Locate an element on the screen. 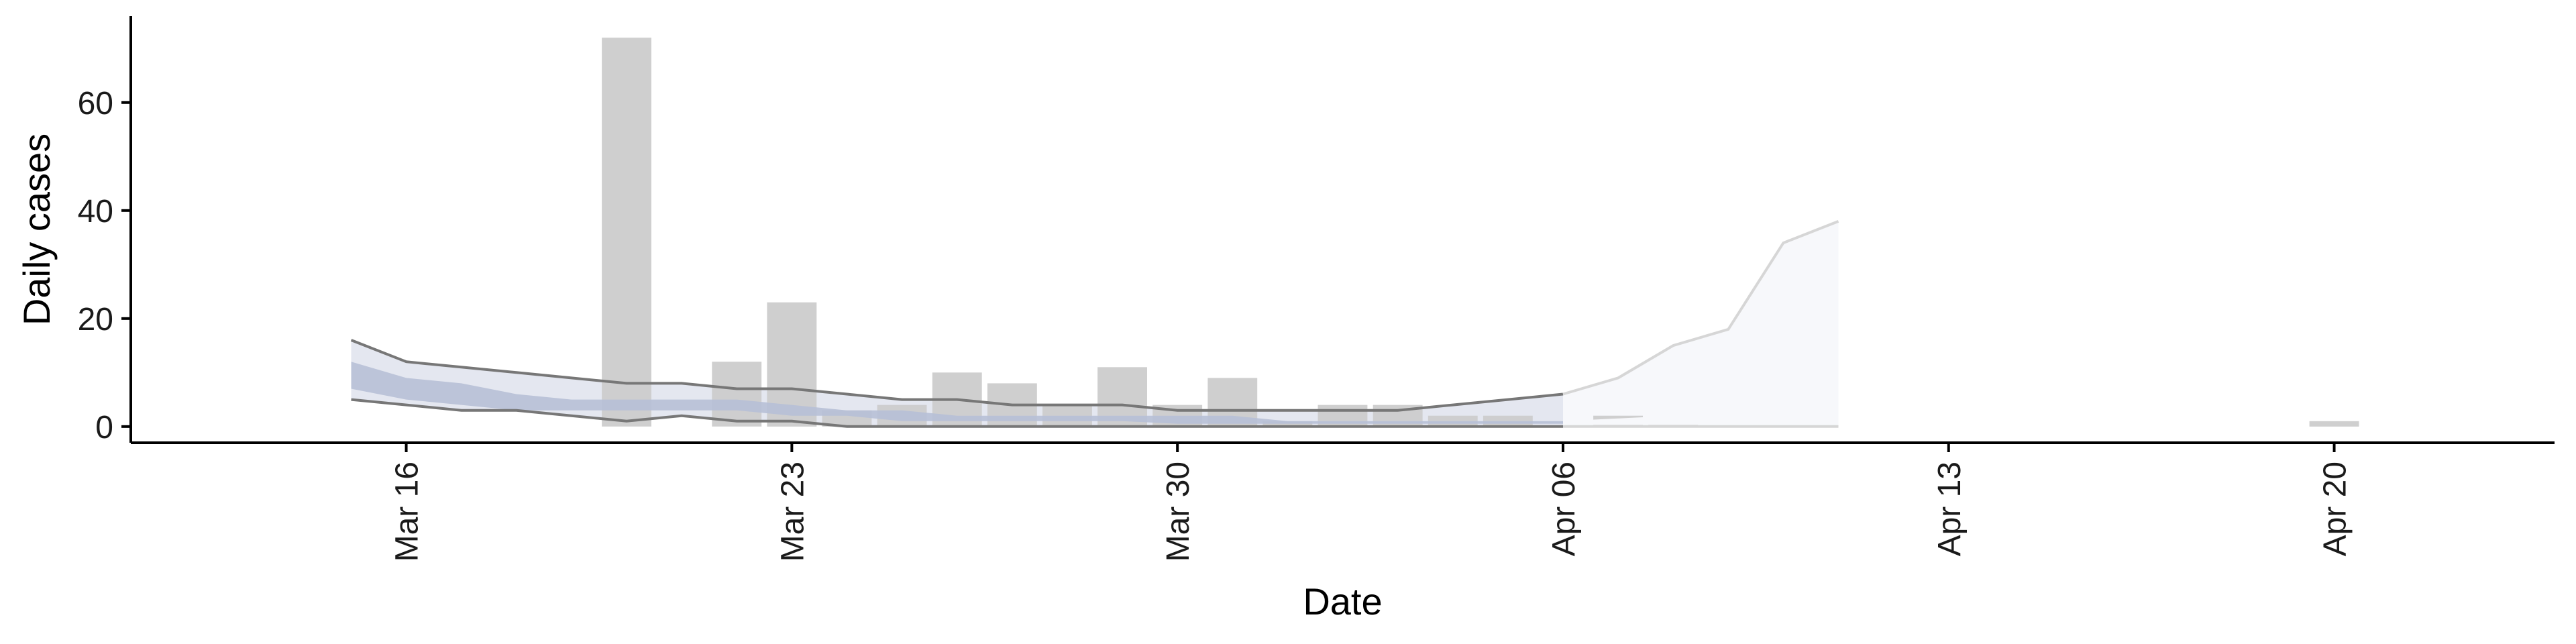  y-tick-label: 20 is located at coordinates (95, 319).